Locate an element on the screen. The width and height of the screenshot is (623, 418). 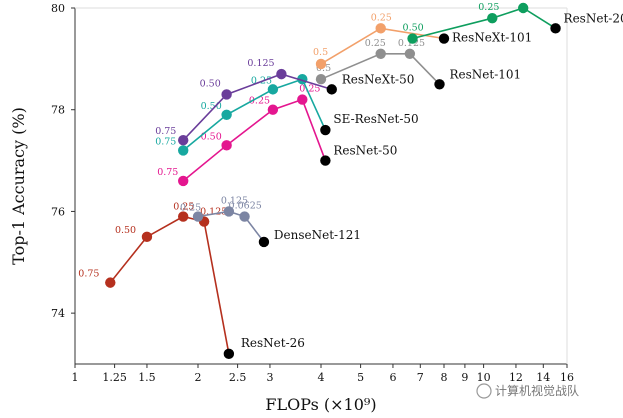
x-tick-label: 6 is located at coordinates (392, 377).